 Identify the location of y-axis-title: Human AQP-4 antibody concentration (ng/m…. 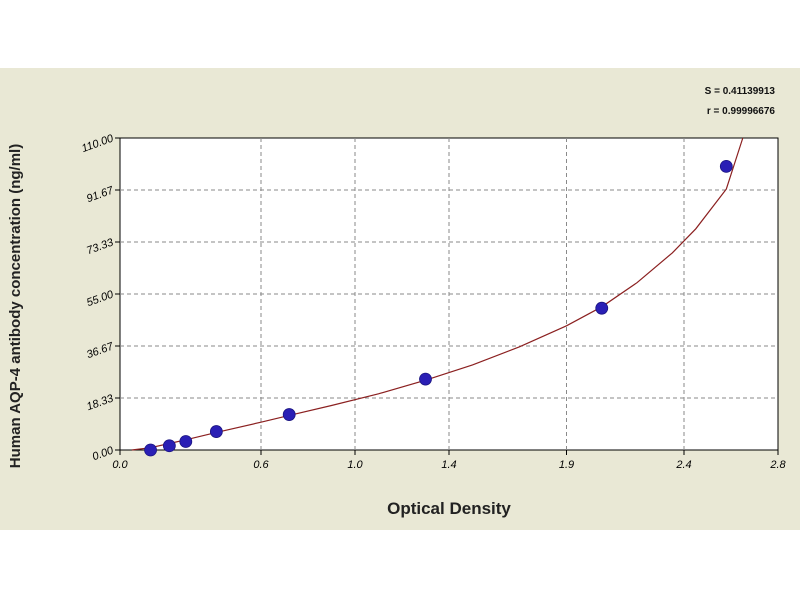
(15, 306).